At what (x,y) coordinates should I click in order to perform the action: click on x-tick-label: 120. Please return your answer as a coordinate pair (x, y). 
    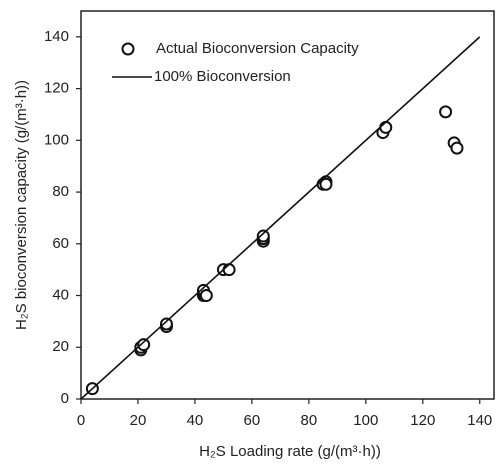
    Looking at the image, I should click on (422, 420).